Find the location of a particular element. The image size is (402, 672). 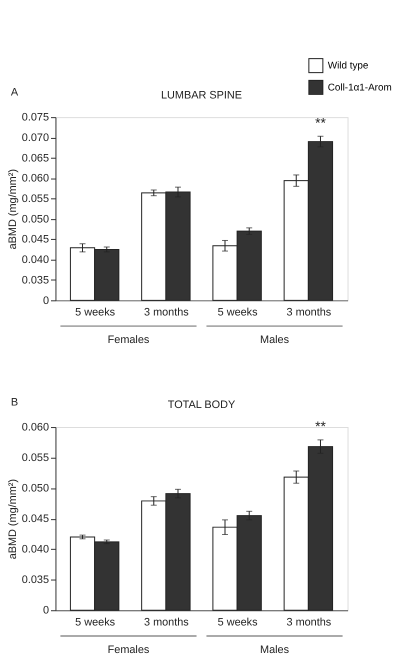

y-tick-label: 0.065 is located at coordinates (36, 158).